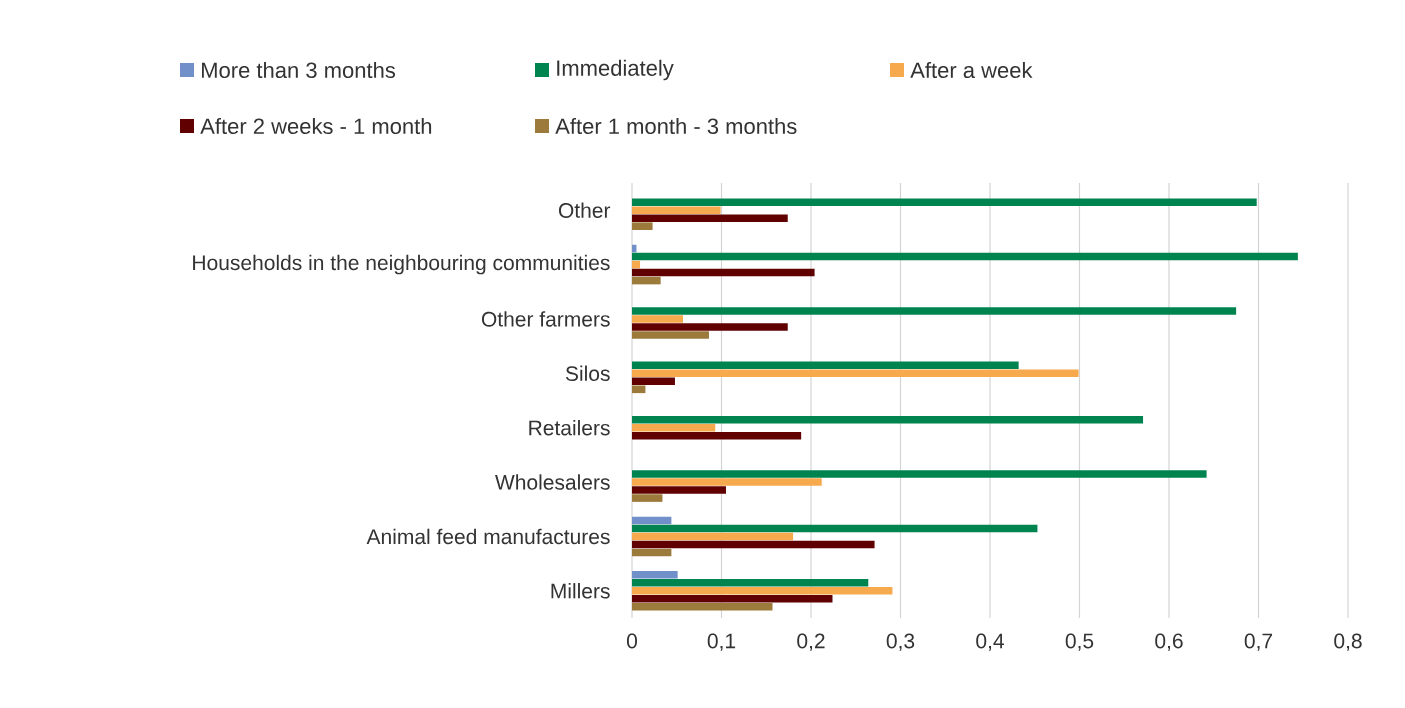 The image size is (1405, 708). Describe the element at coordinates (569, 427) in the screenshot. I see `y-tick-label: Retailers` at that location.